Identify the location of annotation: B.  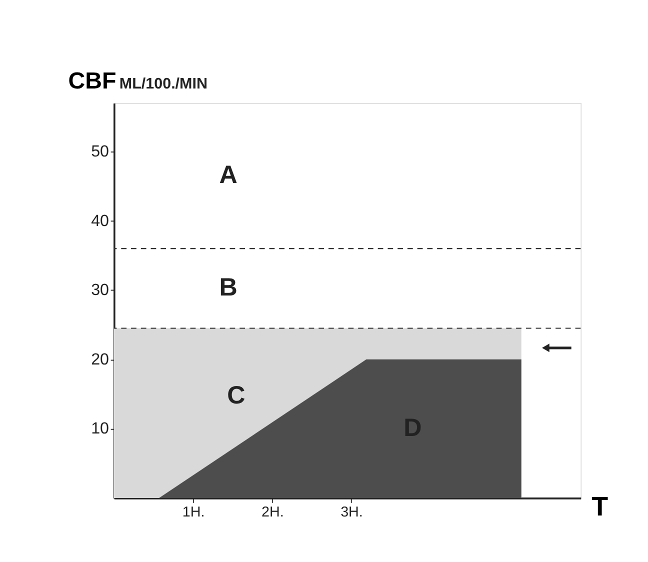
(228, 288).